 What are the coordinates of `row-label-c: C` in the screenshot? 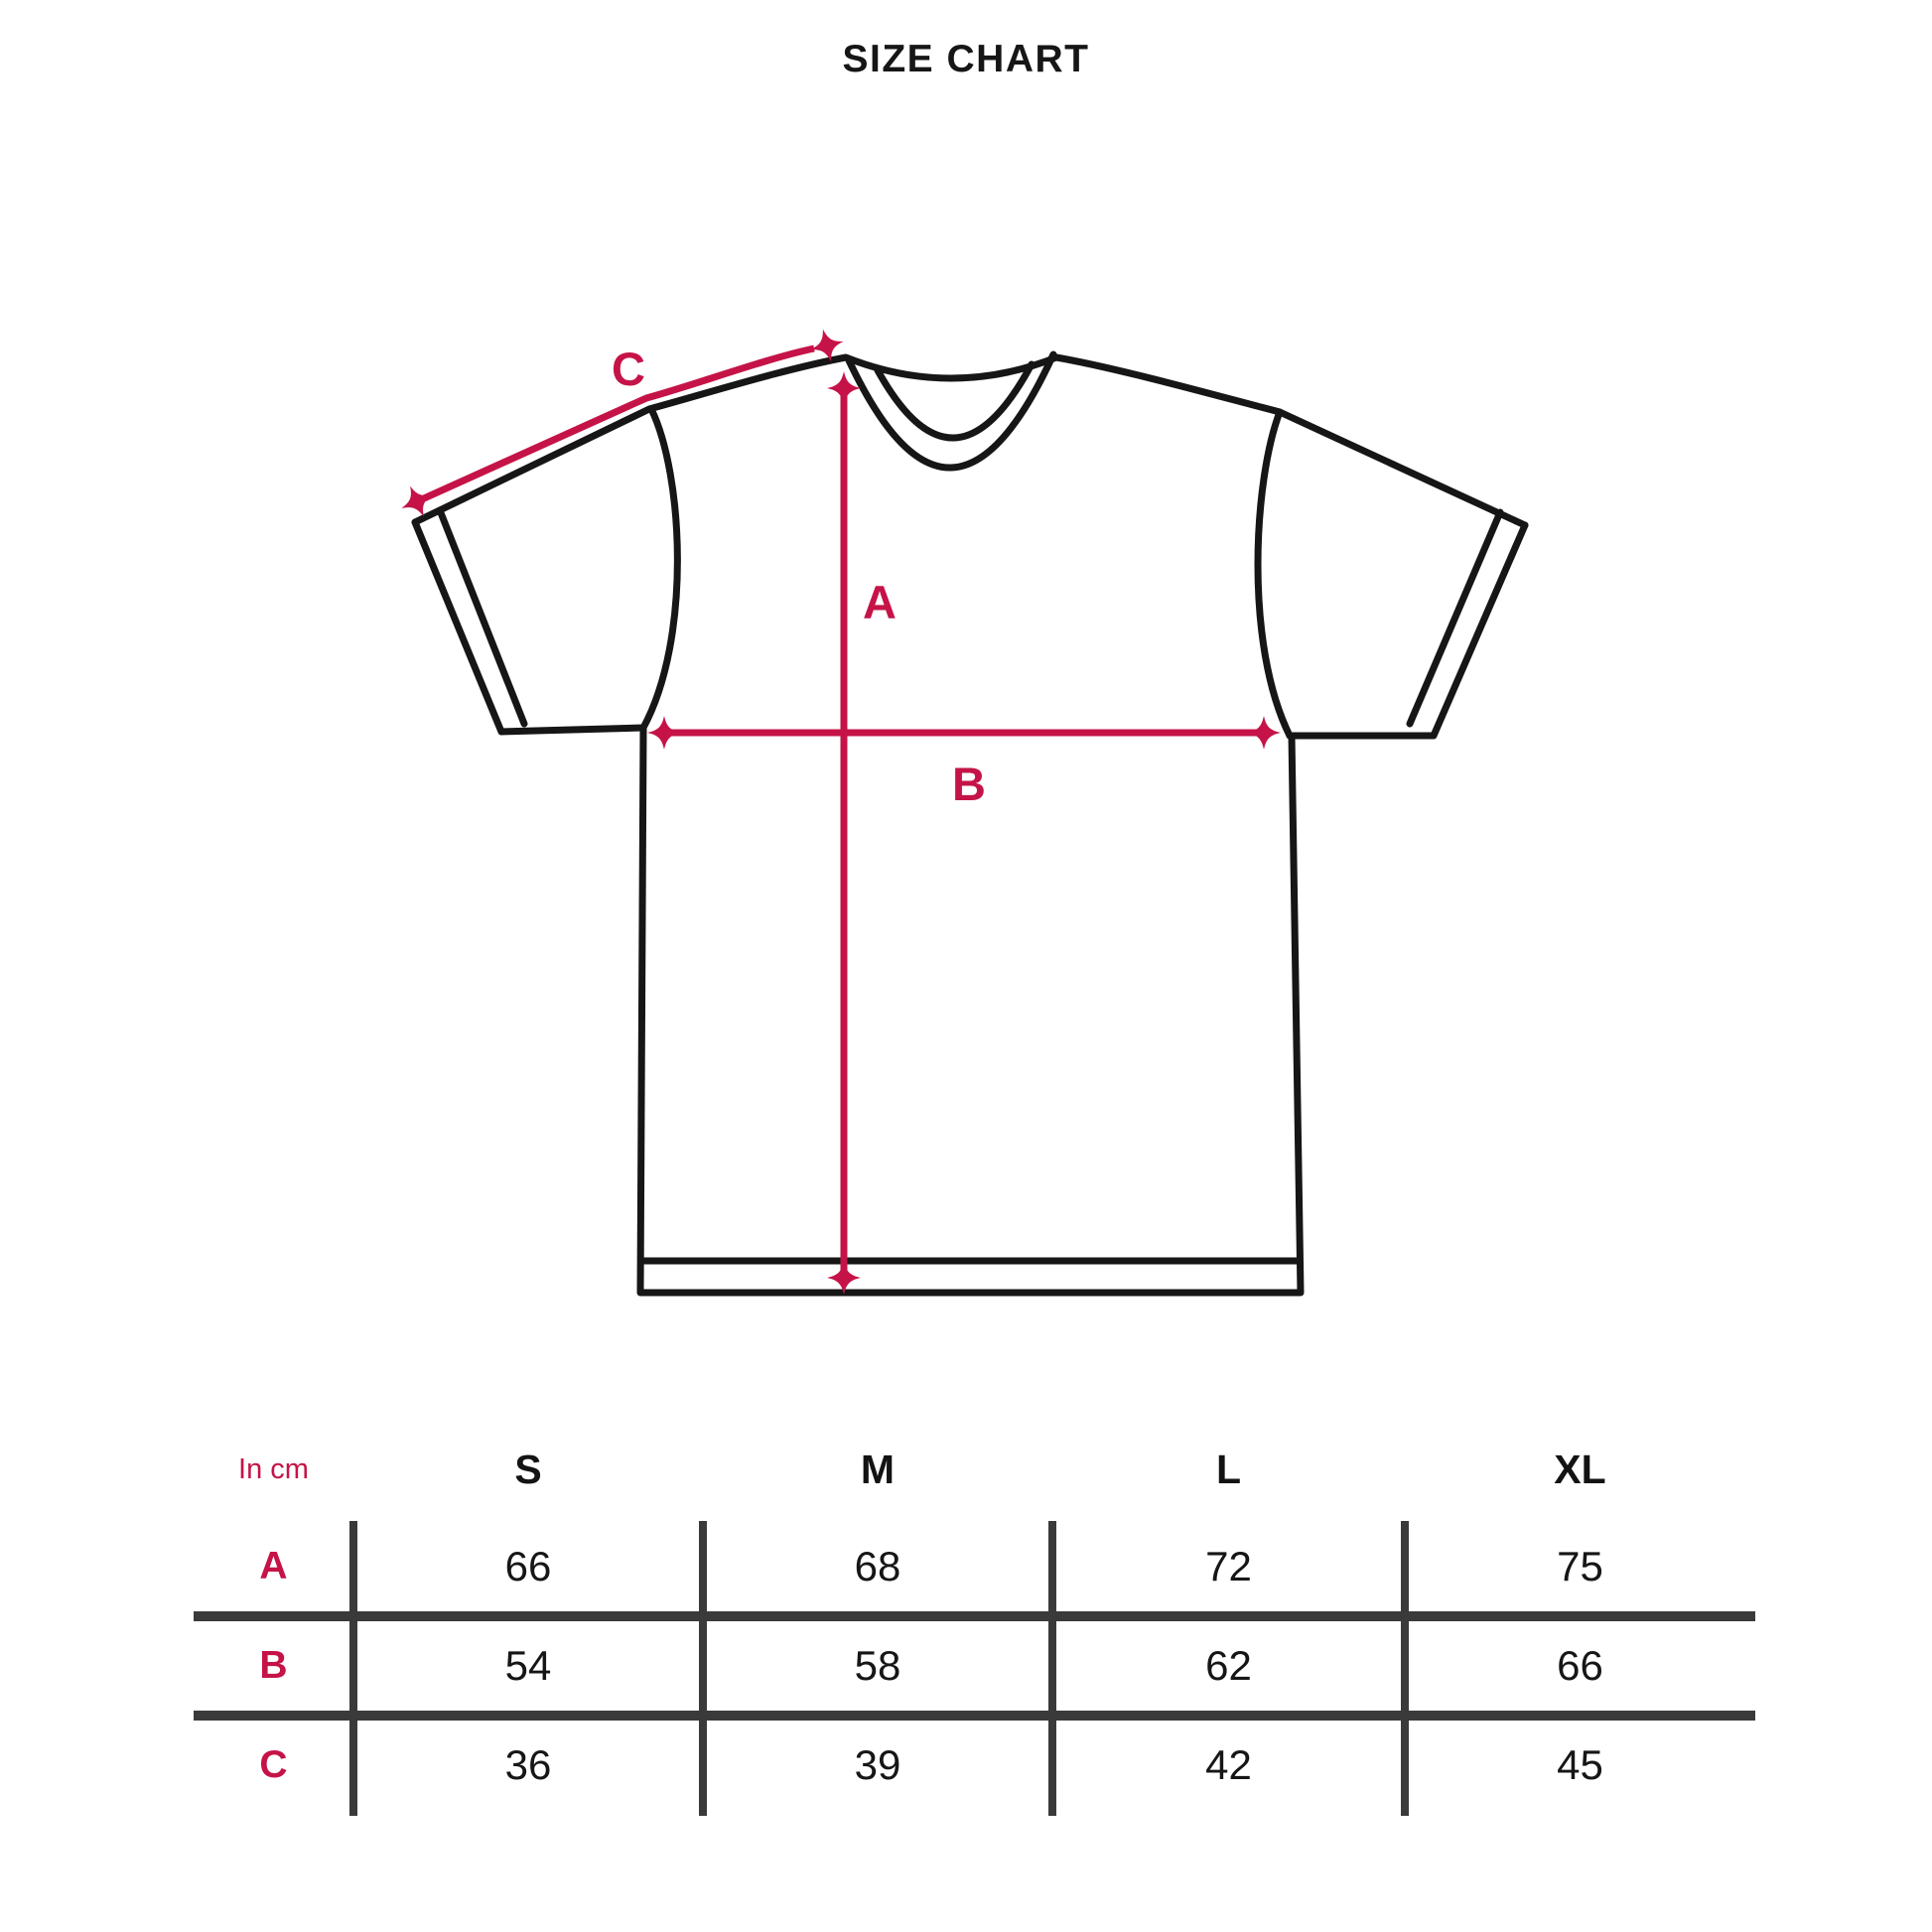 It's located at (273, 1764).